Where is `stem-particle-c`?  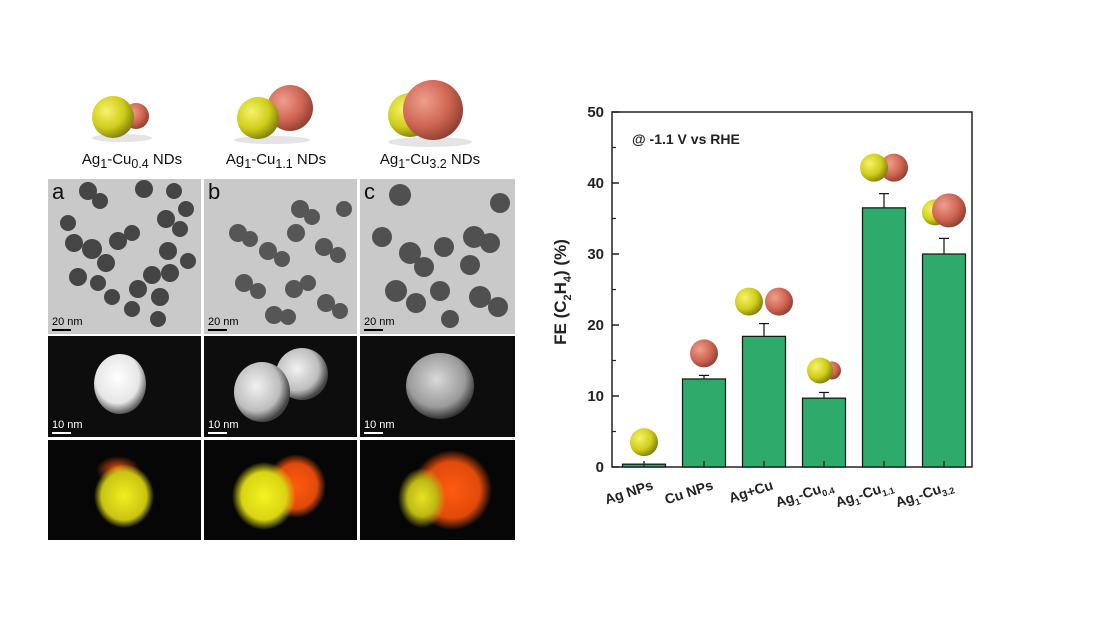 stem-particle-c is located at coordinates (440, 386).